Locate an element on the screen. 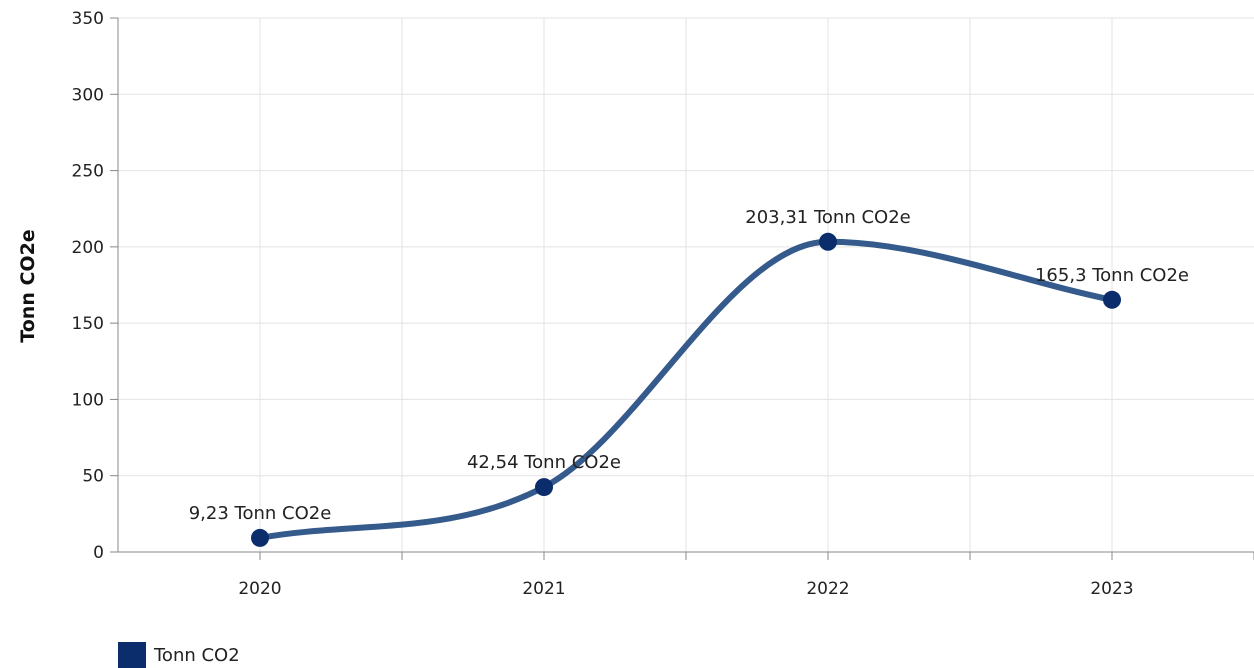 The height and width of the screenshot is (668, 1254). y-tick-label: 350 is located at coordinates (88, 19).